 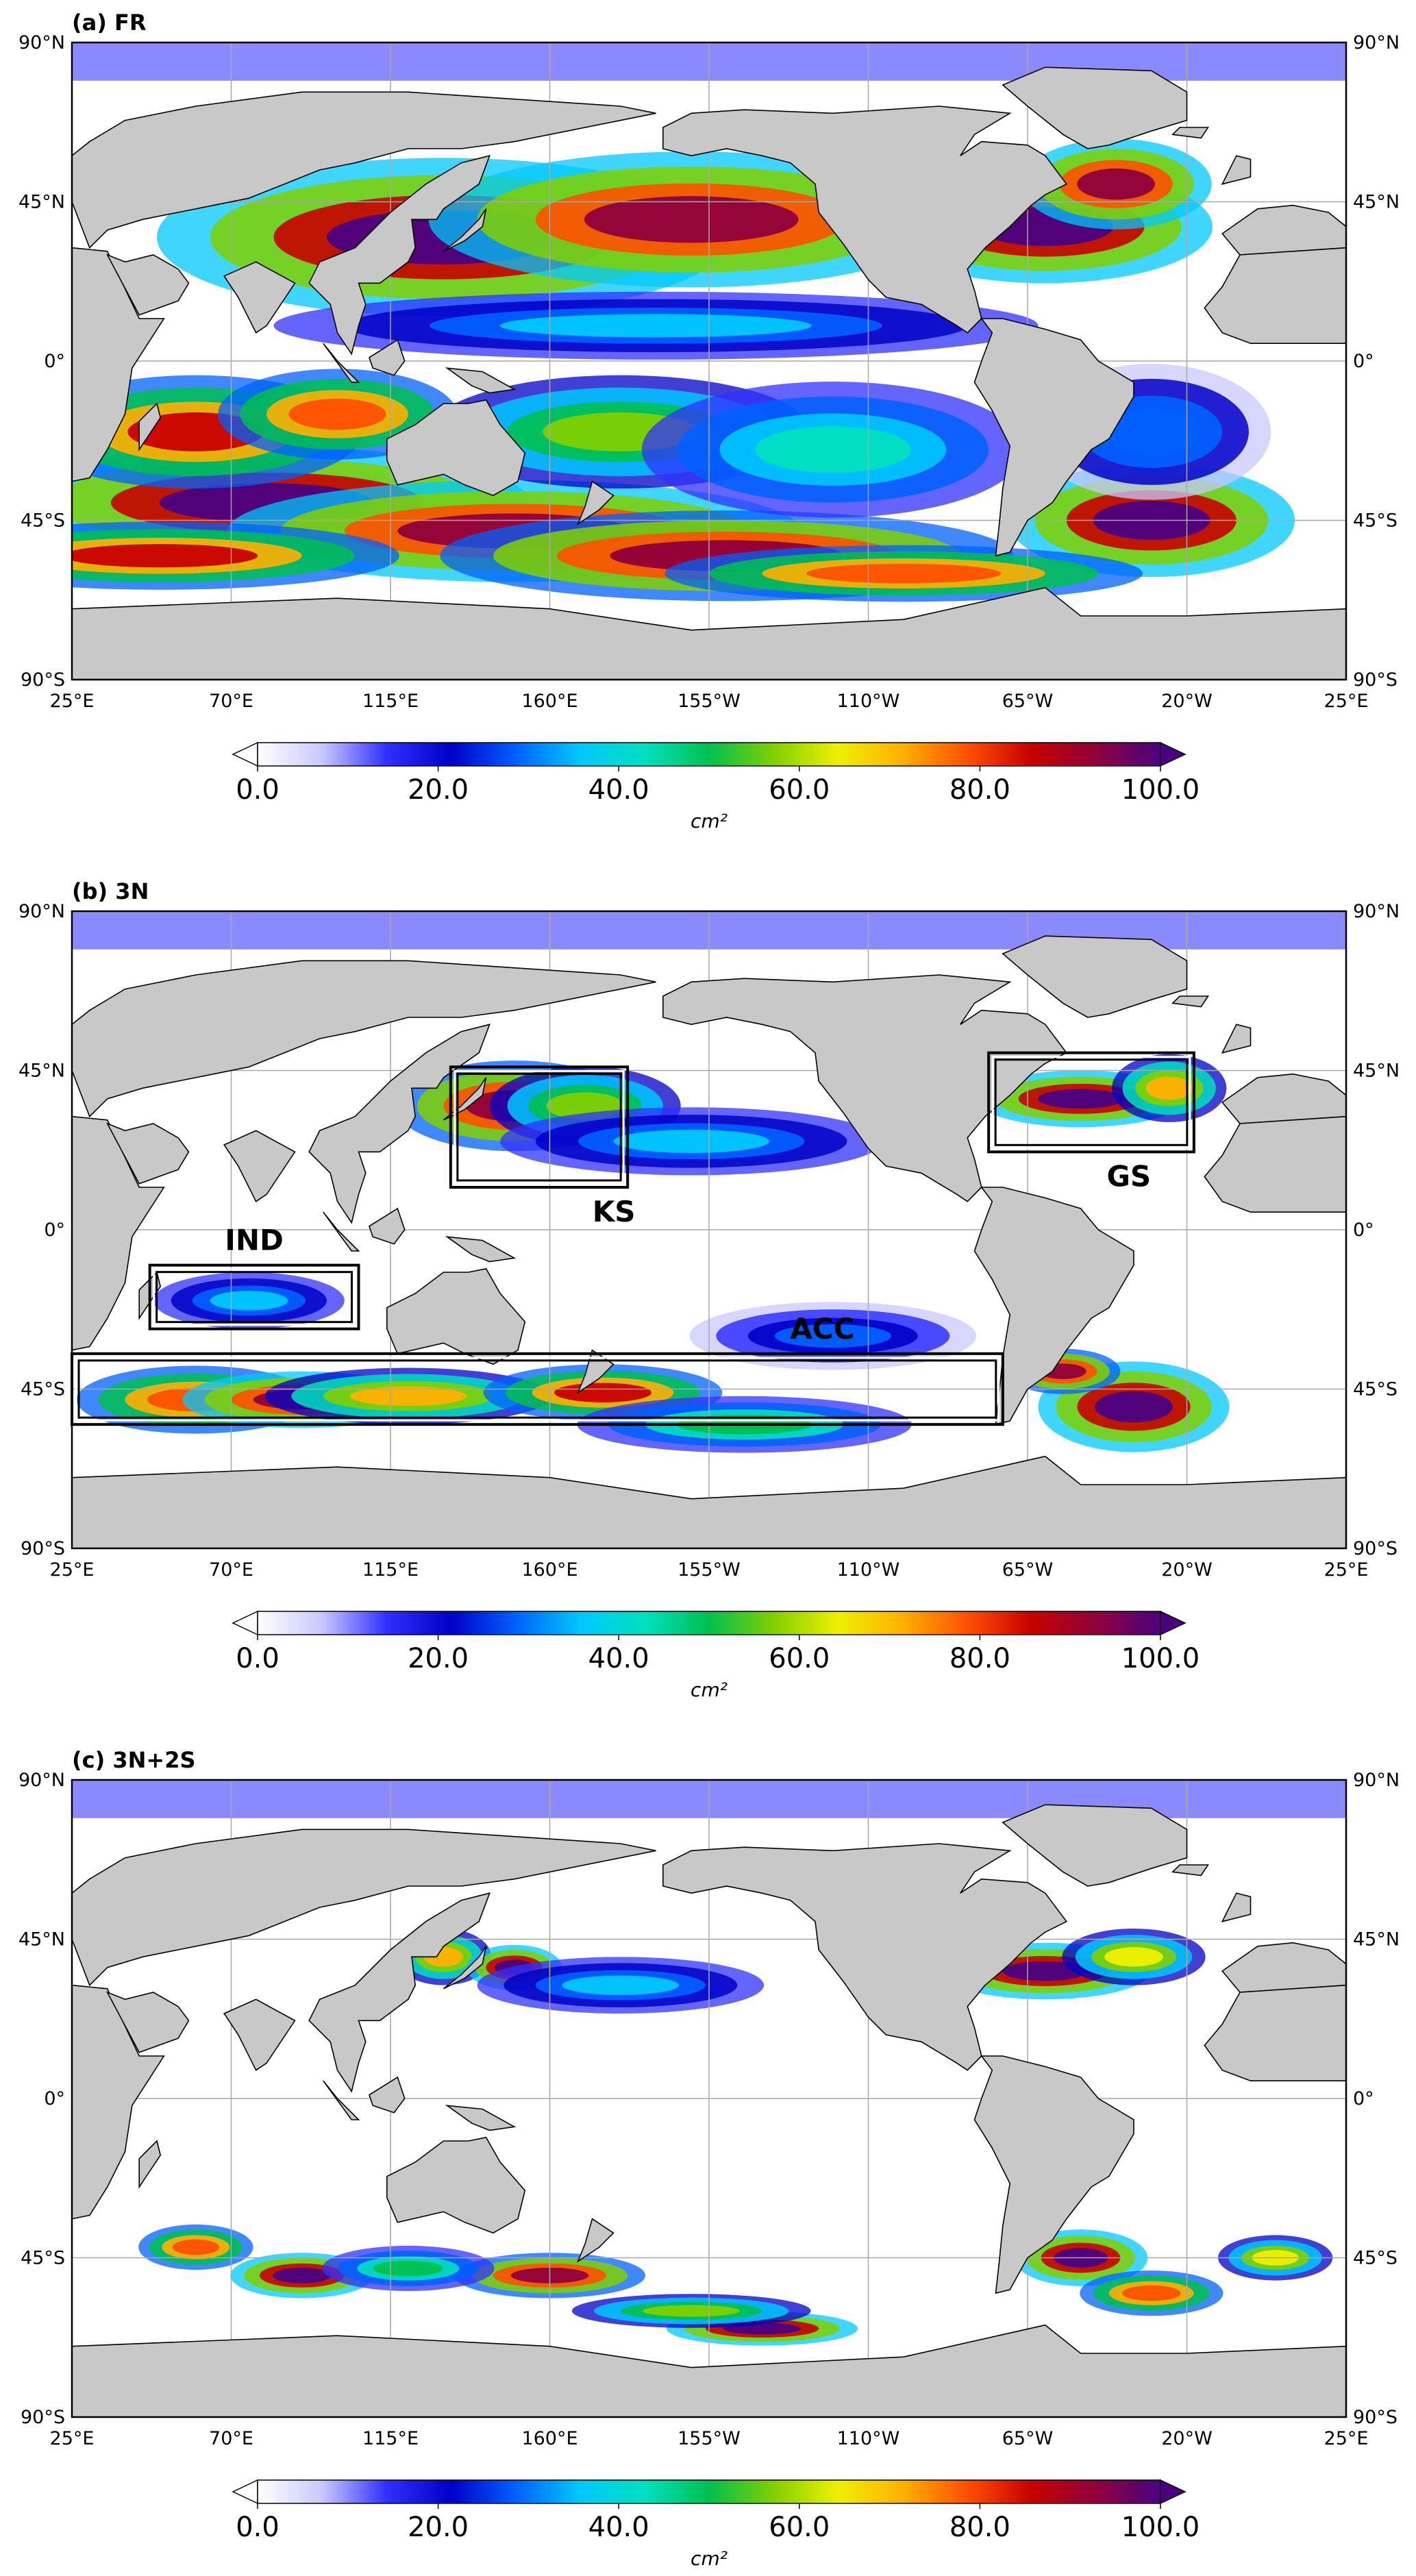 I want to click on colorbar-tick-label: 100.0, so click(x=1161, y=790).